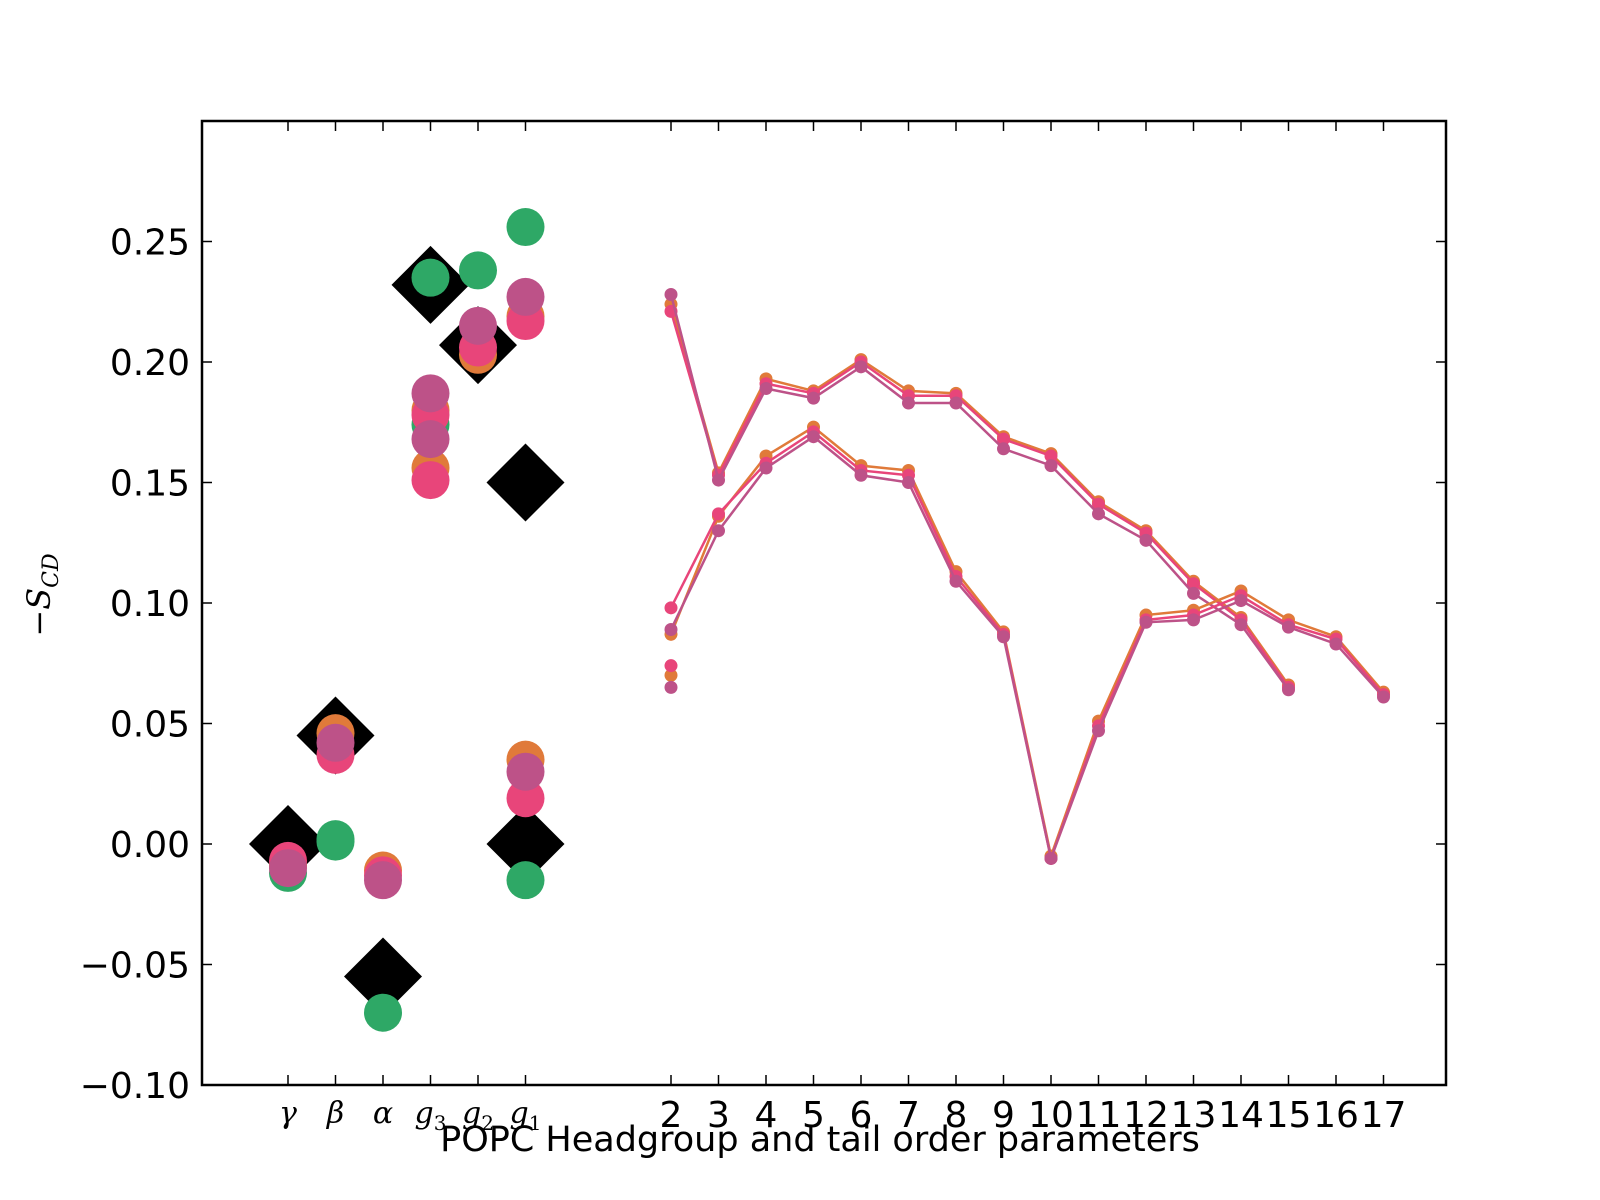  I want to click on tail-tick-label: 14, so click(1241, 1115).